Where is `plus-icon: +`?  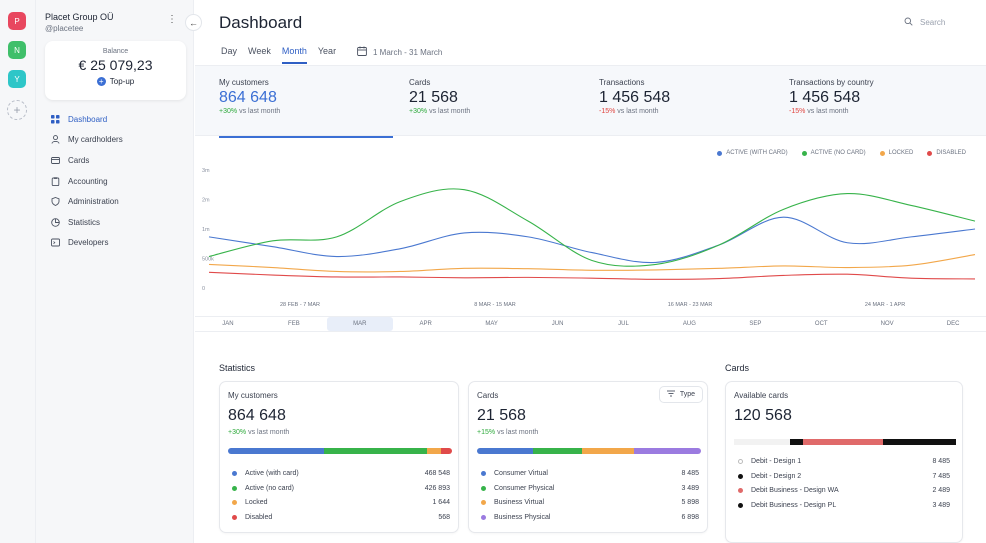 plus-icon: + is located at coordinates (17, 110).